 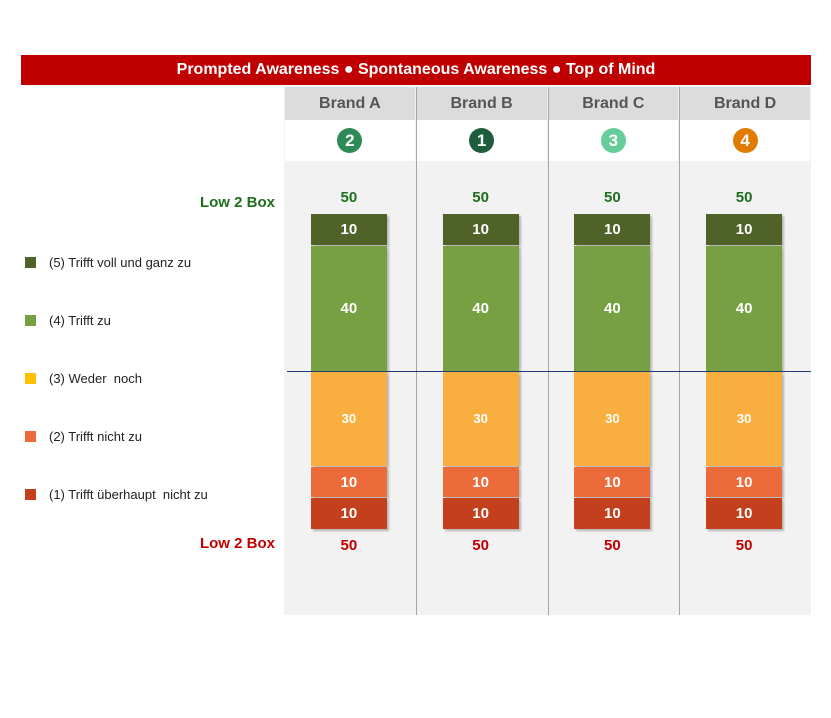 I want to click on legend-item-5: (5) Trifft voll und ganz zu, so click(x=108, y=262).